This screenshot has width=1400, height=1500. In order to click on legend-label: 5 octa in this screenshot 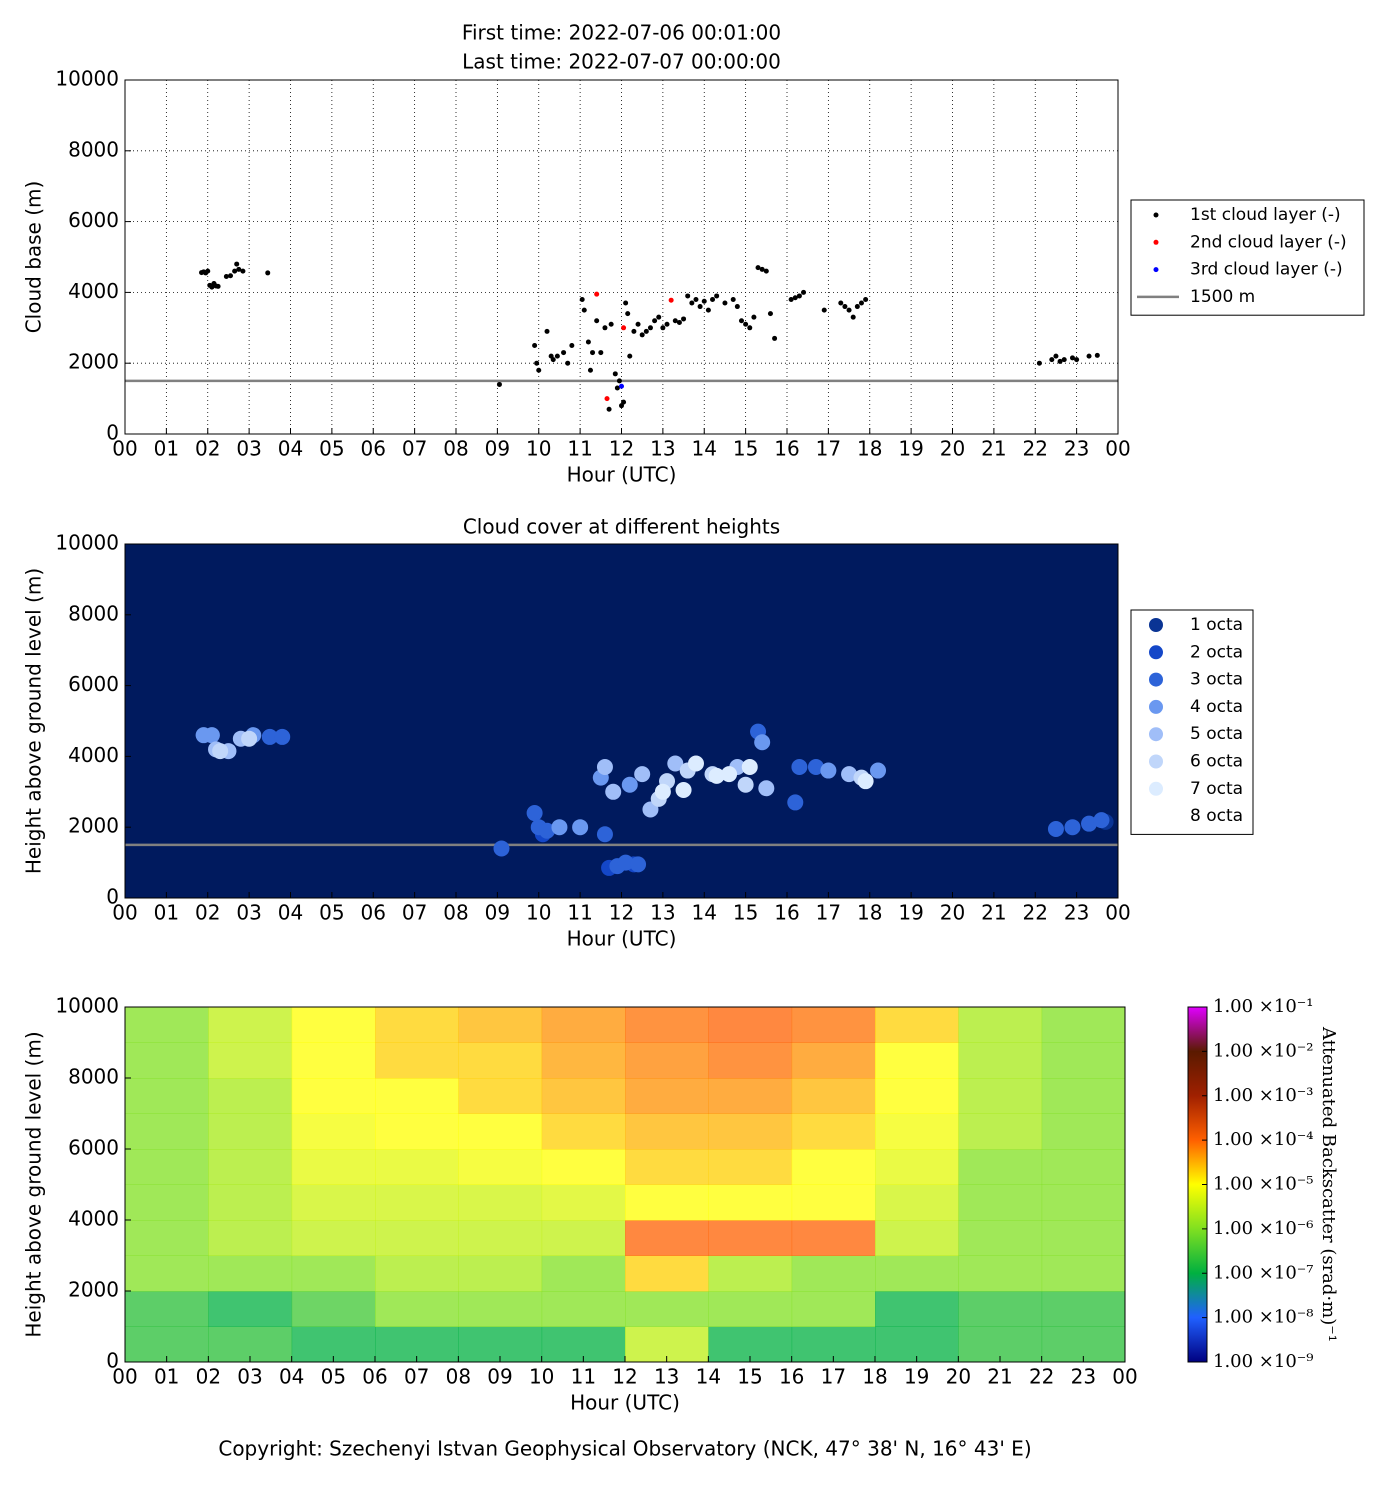, I will do `click(1216, 734)`.